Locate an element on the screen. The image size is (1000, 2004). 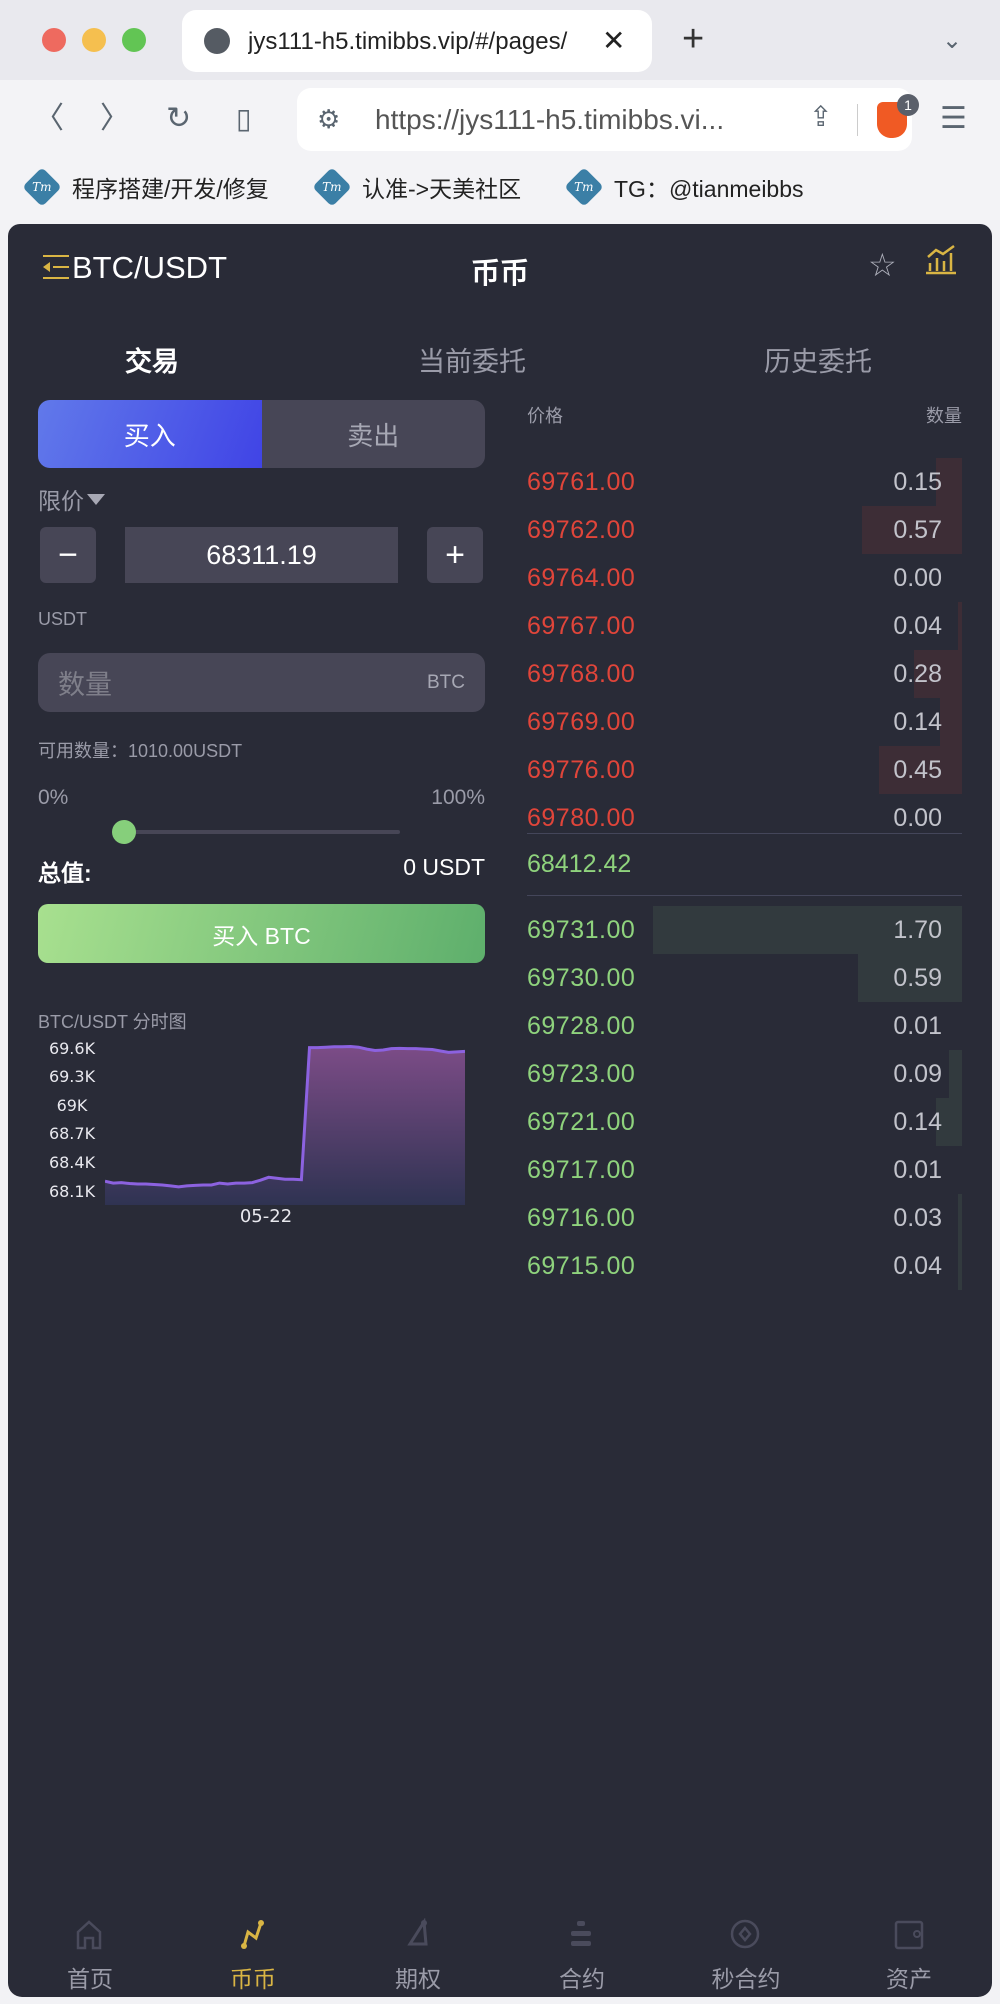
last-price: 68412.42 is located at coordinates (579, 864).